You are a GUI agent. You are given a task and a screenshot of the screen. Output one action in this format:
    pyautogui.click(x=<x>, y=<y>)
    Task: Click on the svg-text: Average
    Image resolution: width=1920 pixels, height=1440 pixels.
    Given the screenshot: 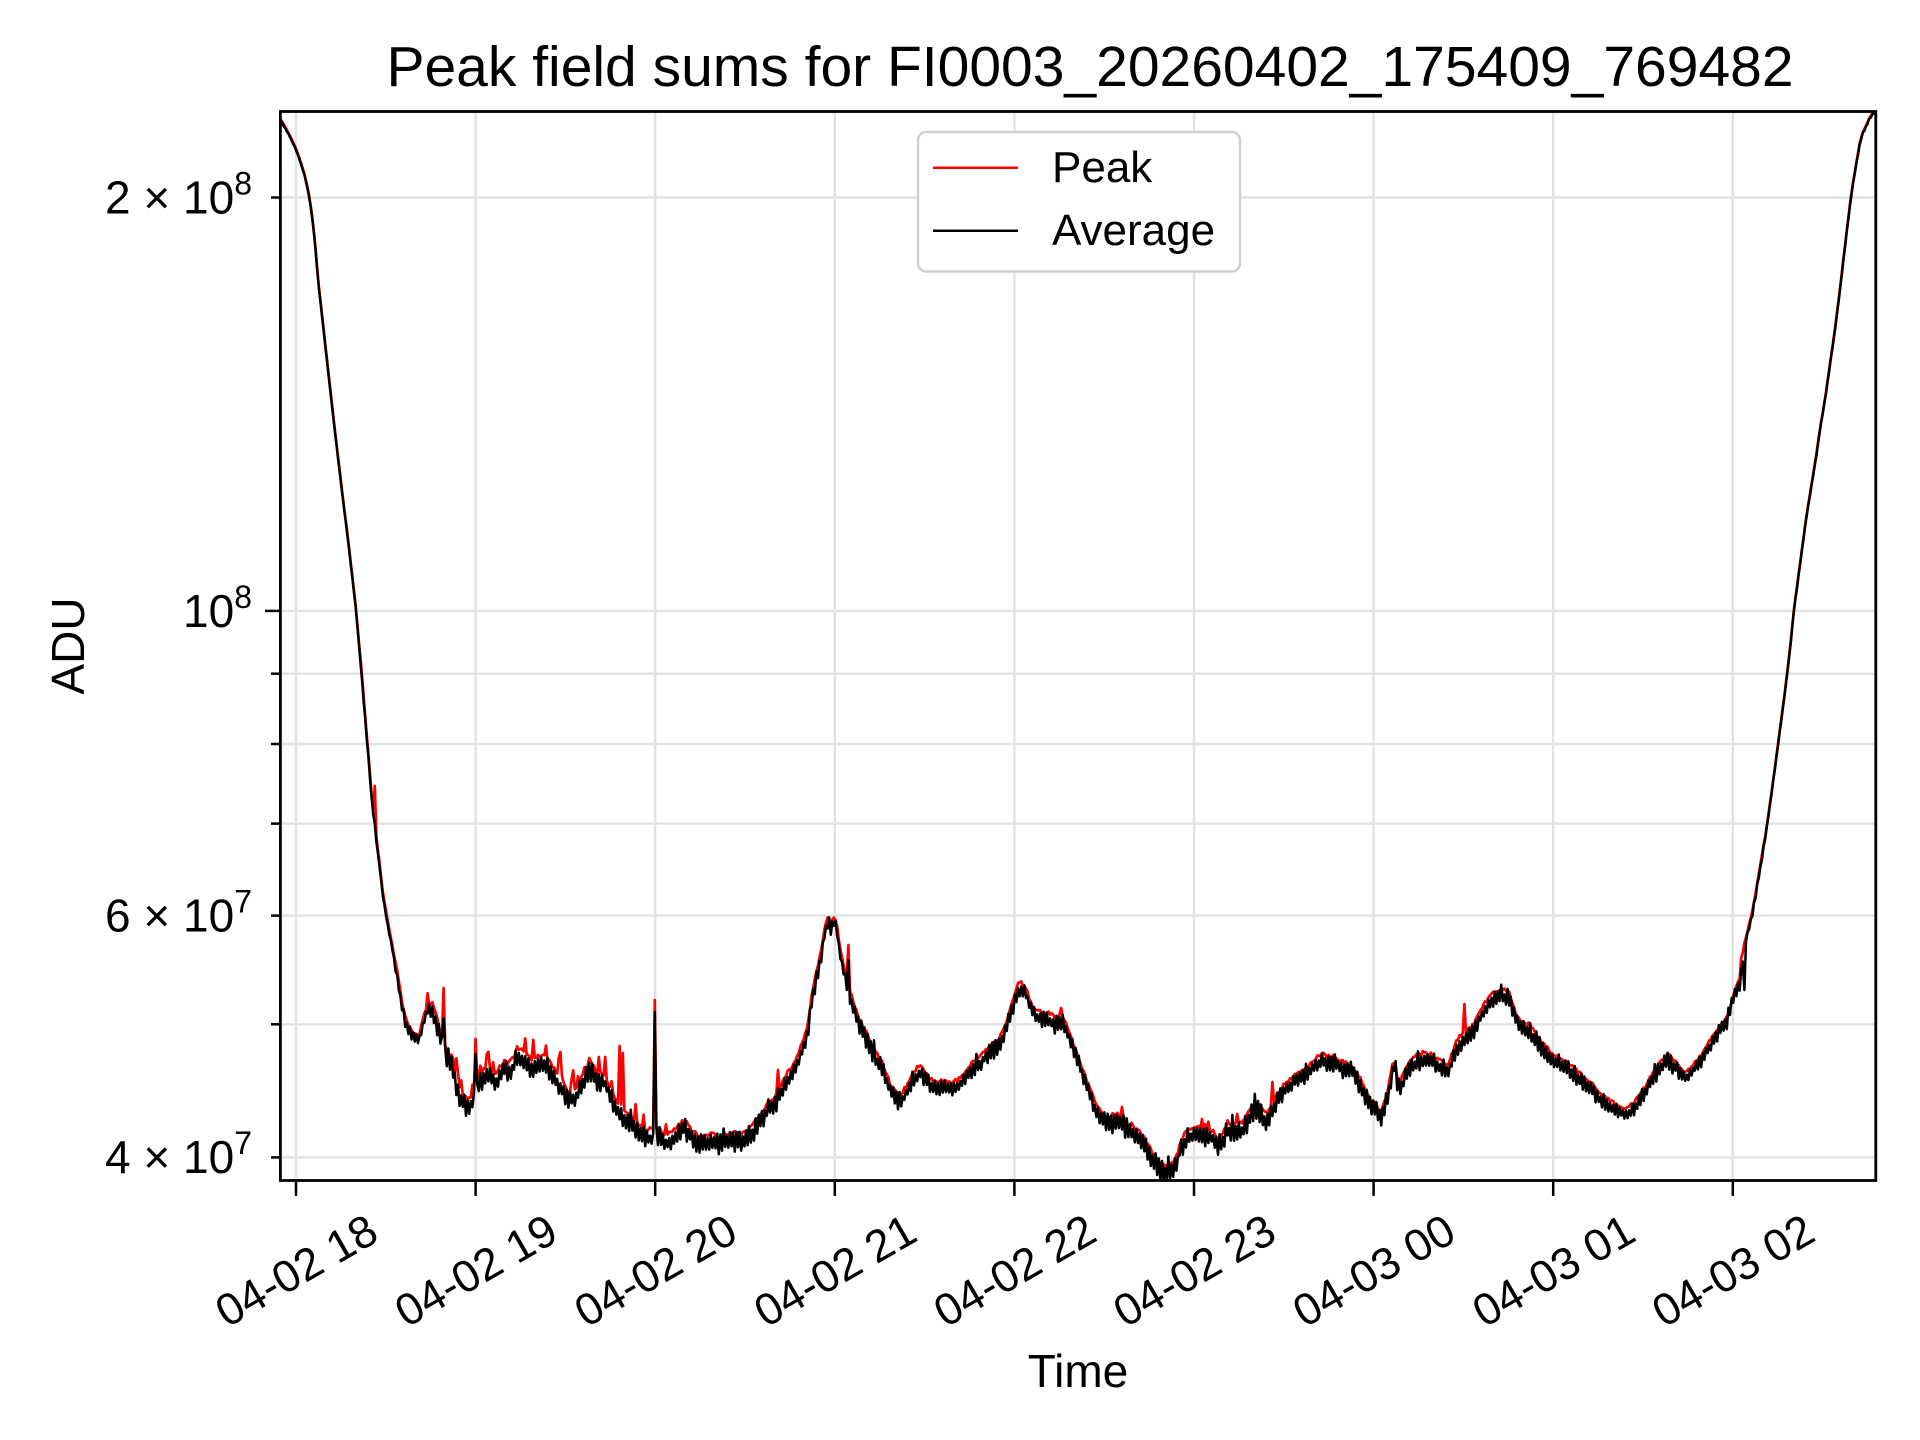 What is the action you would take?
    pyautogui.click(x=1133, y=230)
    